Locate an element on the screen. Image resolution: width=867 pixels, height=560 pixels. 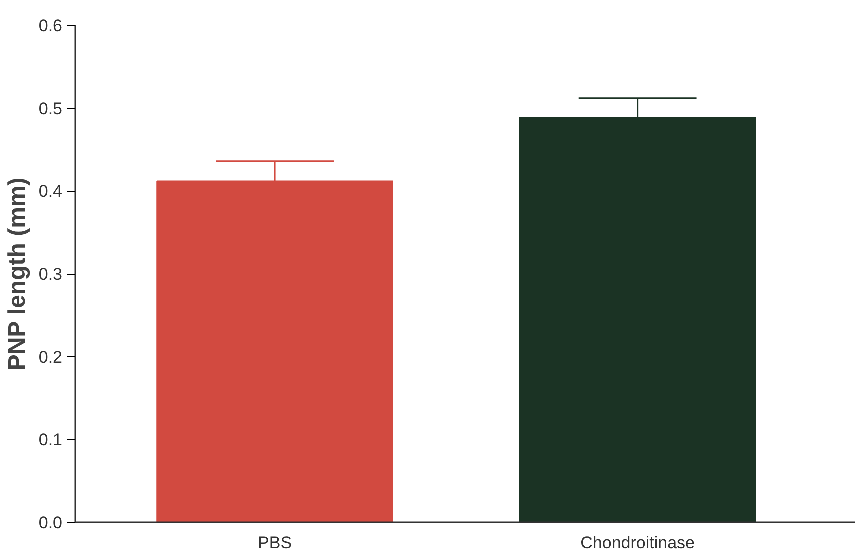
y-tick-label: 0.6 is located at coordinates (50, 26).